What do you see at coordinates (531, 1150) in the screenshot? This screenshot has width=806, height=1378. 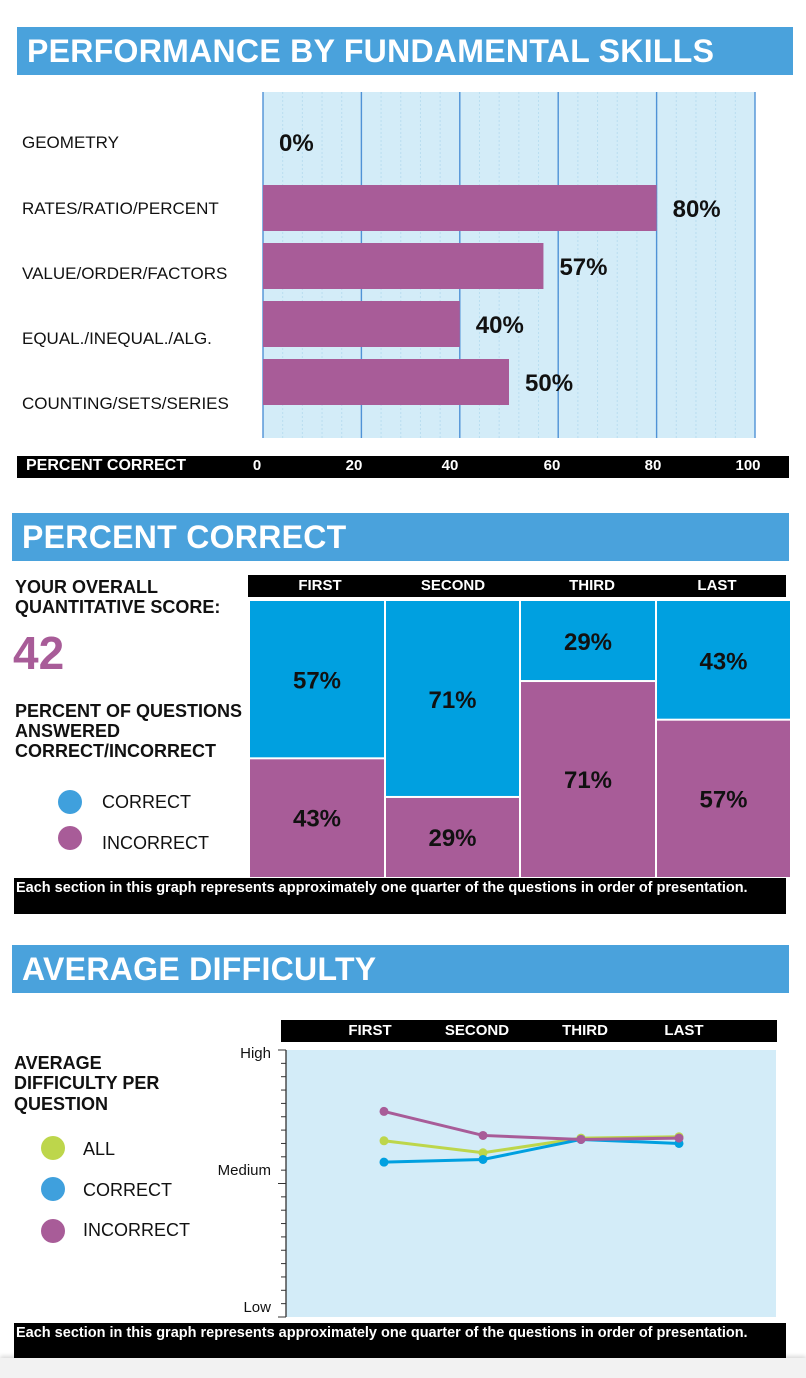 I see `difficulty-line-correct` at bounding box center [531, 1150].